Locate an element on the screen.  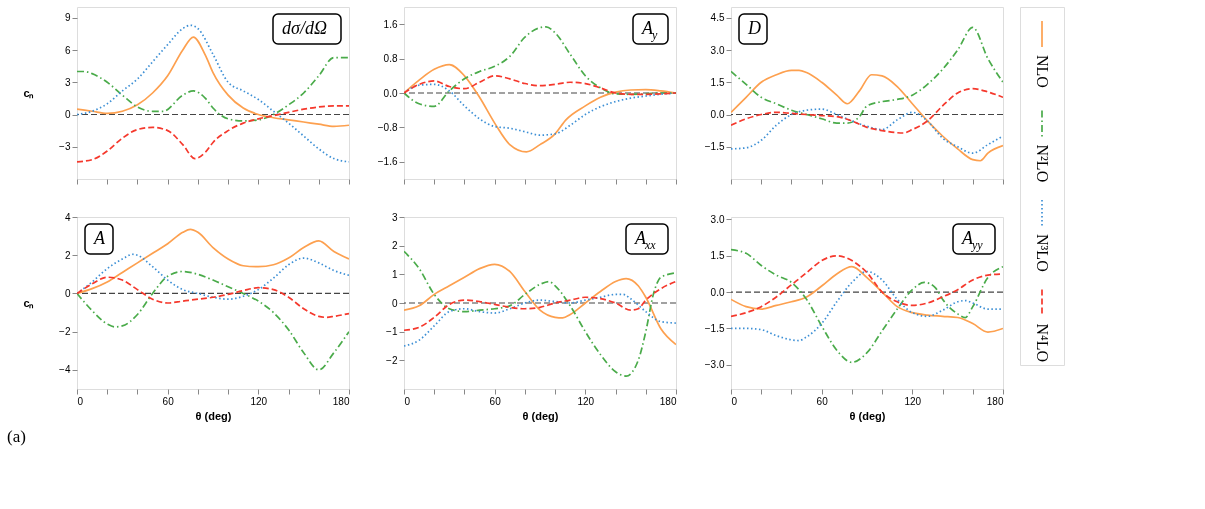
y-tick-label: −1.6 is located at coordinates (387, 162).